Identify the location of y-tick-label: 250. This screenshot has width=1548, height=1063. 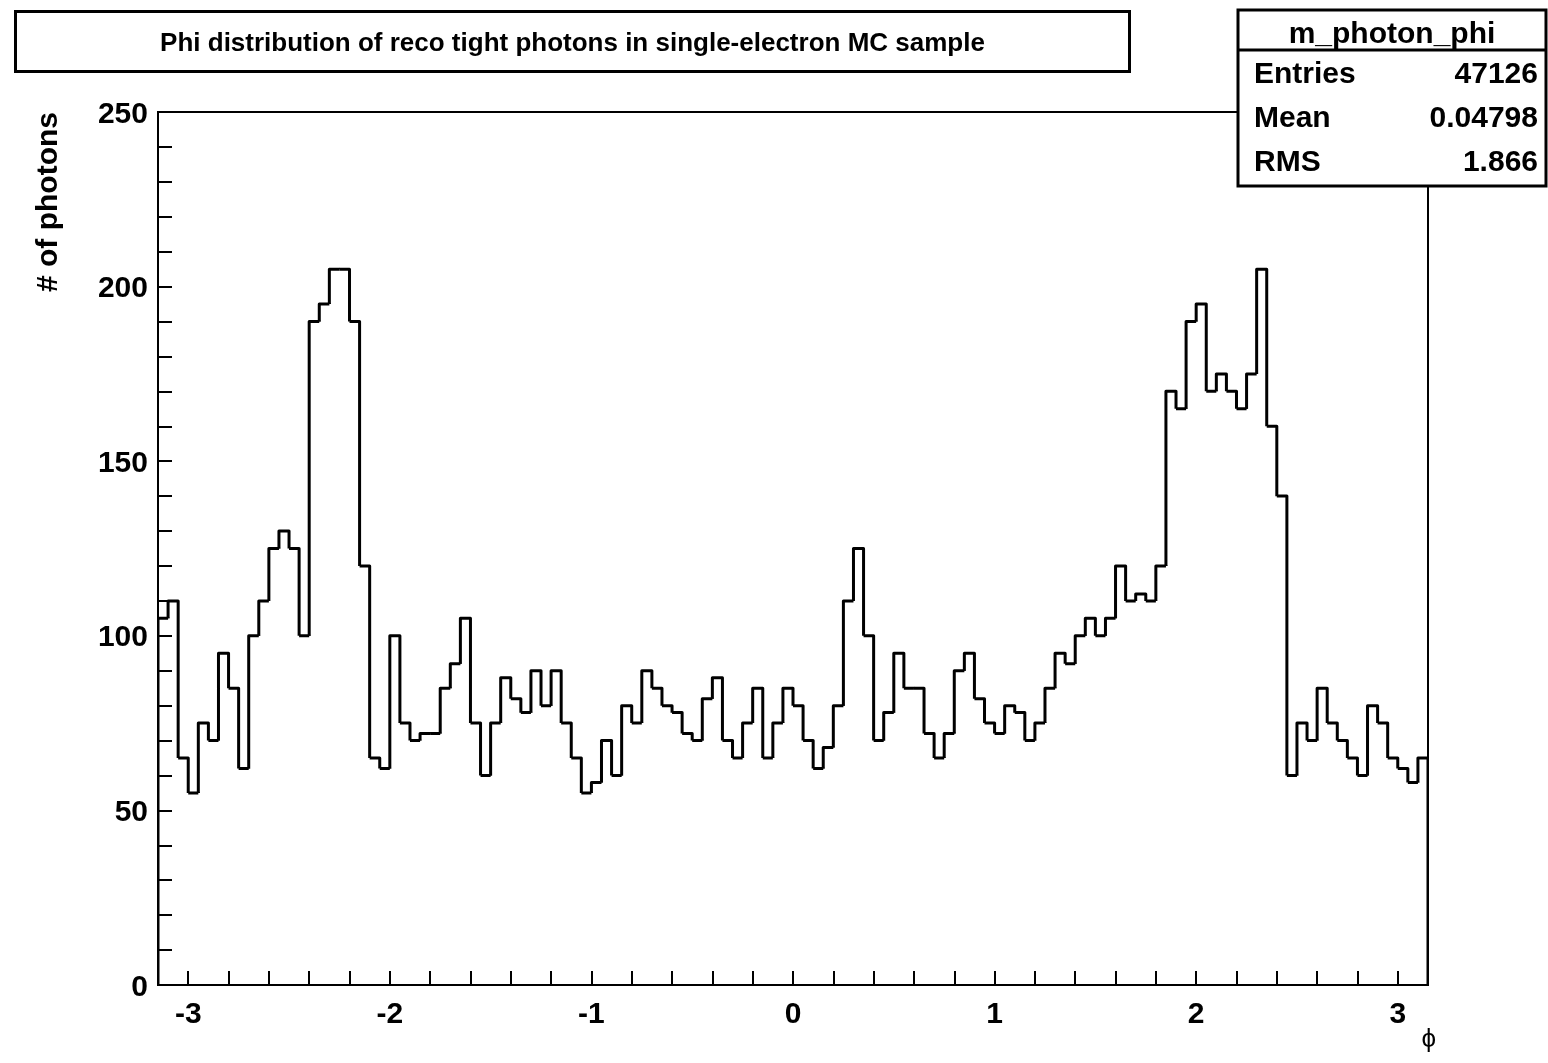
(122, 112).